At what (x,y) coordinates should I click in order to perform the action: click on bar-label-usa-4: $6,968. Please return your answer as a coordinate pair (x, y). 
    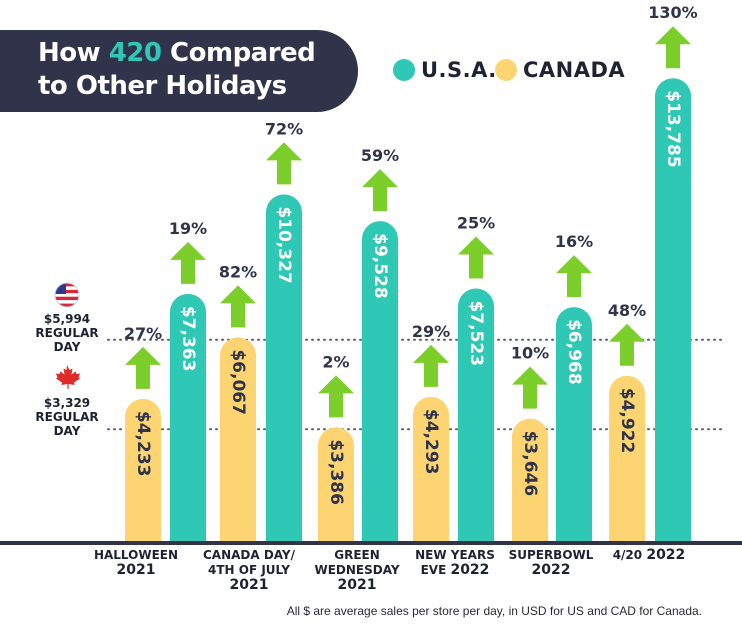
    Looking at the image, I should click on (574, 352).